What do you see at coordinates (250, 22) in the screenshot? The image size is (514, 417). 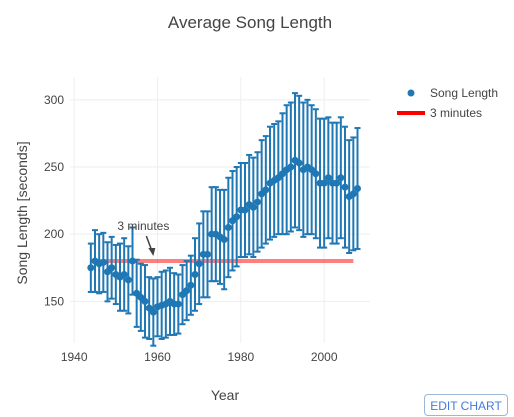 I see `chart-title: Average Song Length` at bounding box center [250, 22].